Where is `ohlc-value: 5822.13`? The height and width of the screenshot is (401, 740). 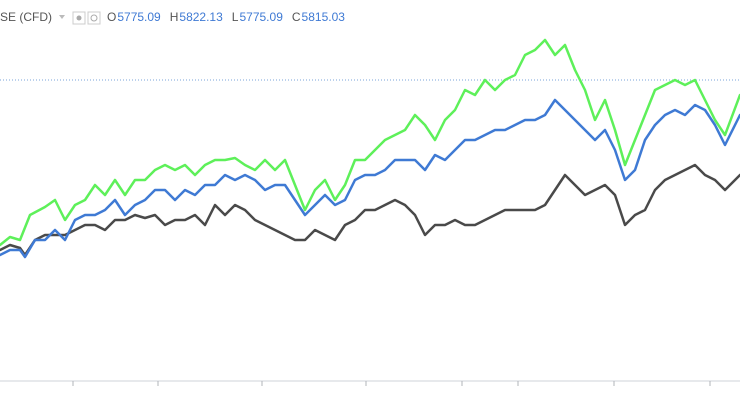
ohlc-value: 5822.13 is located at coordinates (201, 17).